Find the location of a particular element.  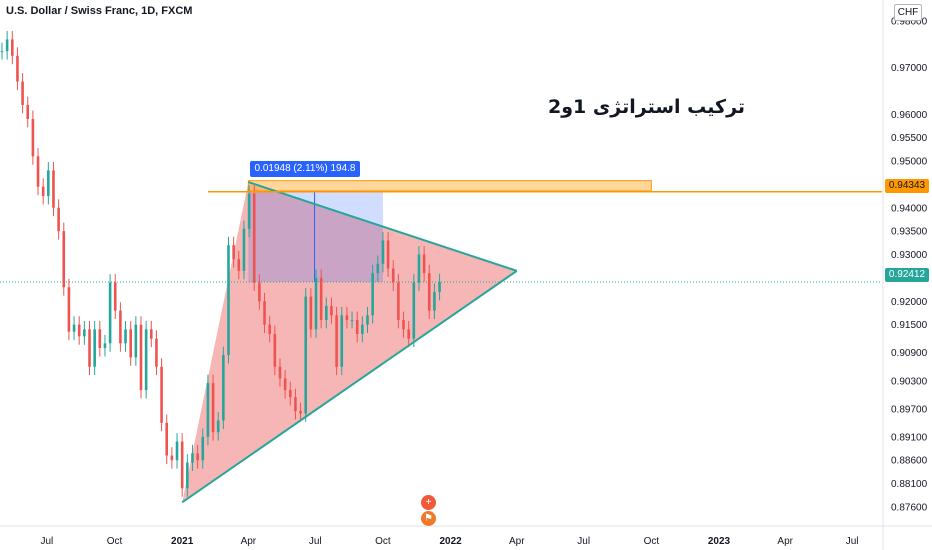

y-tick-label: 0.94000 is located at coordinates (909, 208).